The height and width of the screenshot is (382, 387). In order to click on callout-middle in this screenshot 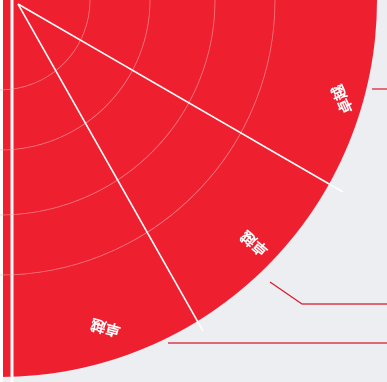, I will do `click(328, 293)`.